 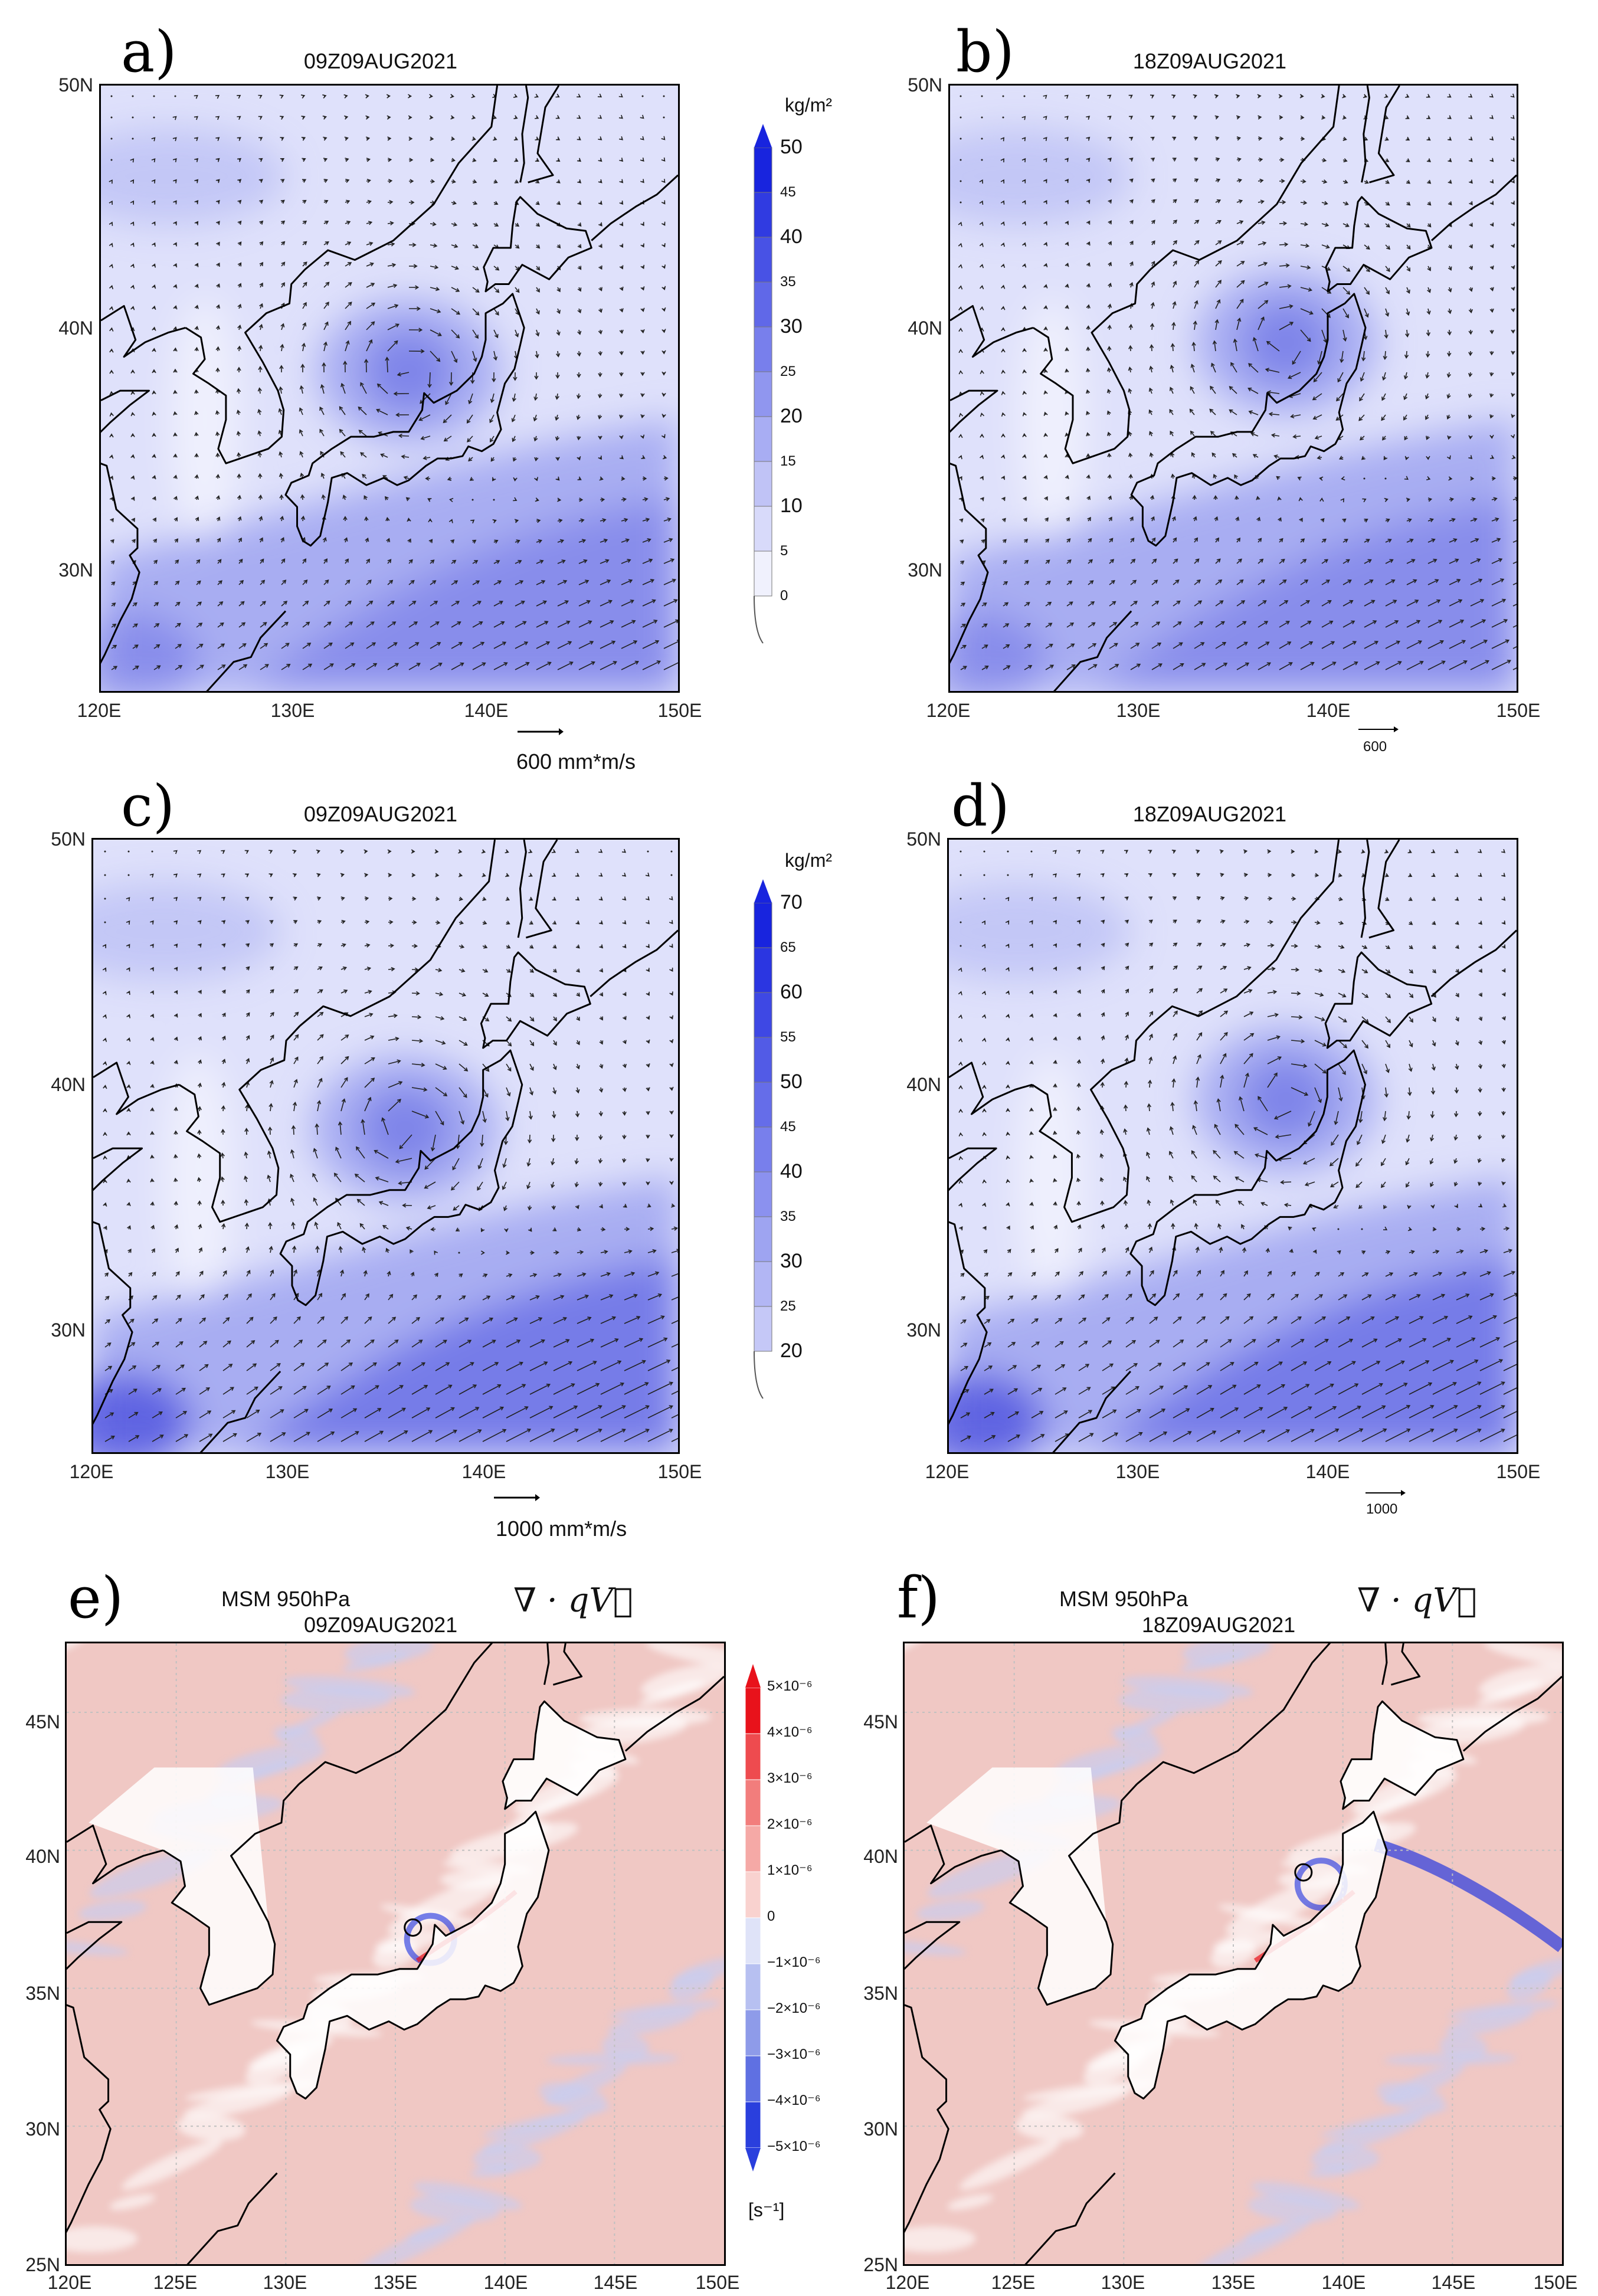 What do you see at coordinates (788, 1306) in the screenshot?
I see `colorbar-2-tick-25: 25` at bounding box center [788, 1306].